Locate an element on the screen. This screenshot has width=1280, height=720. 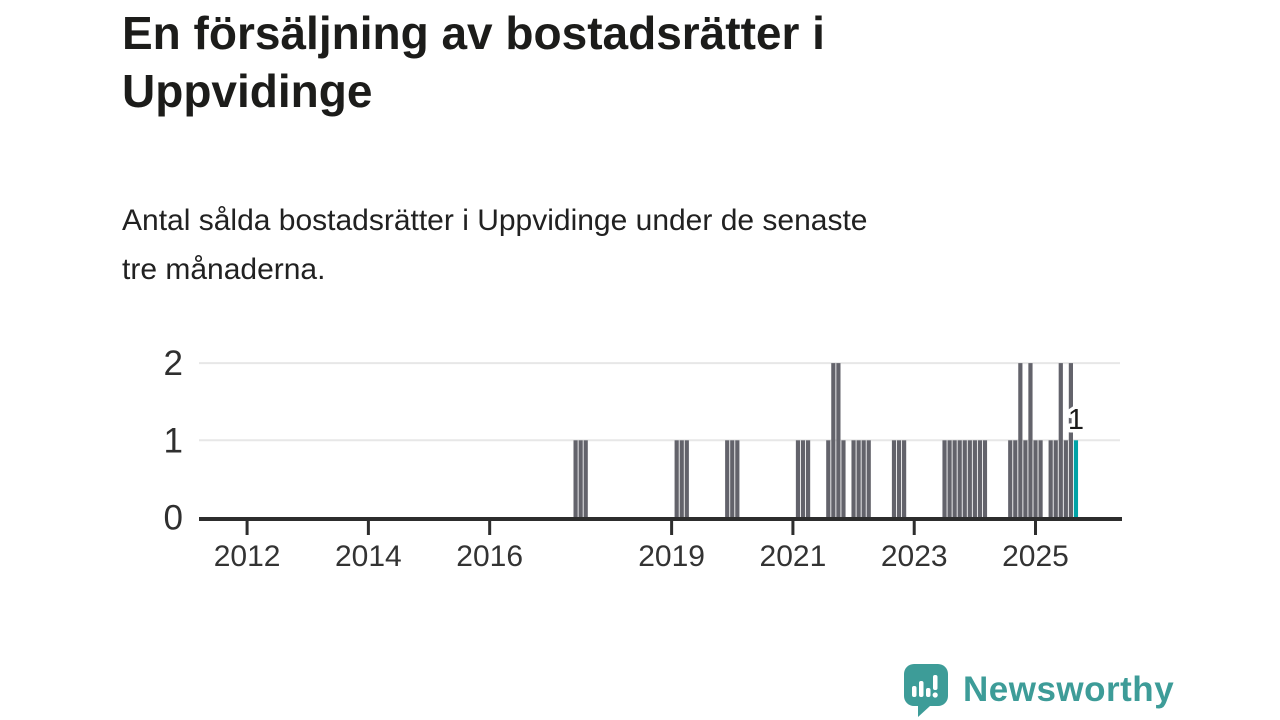
y-axis-label-0: 0 is located at coordinates (173, 518).